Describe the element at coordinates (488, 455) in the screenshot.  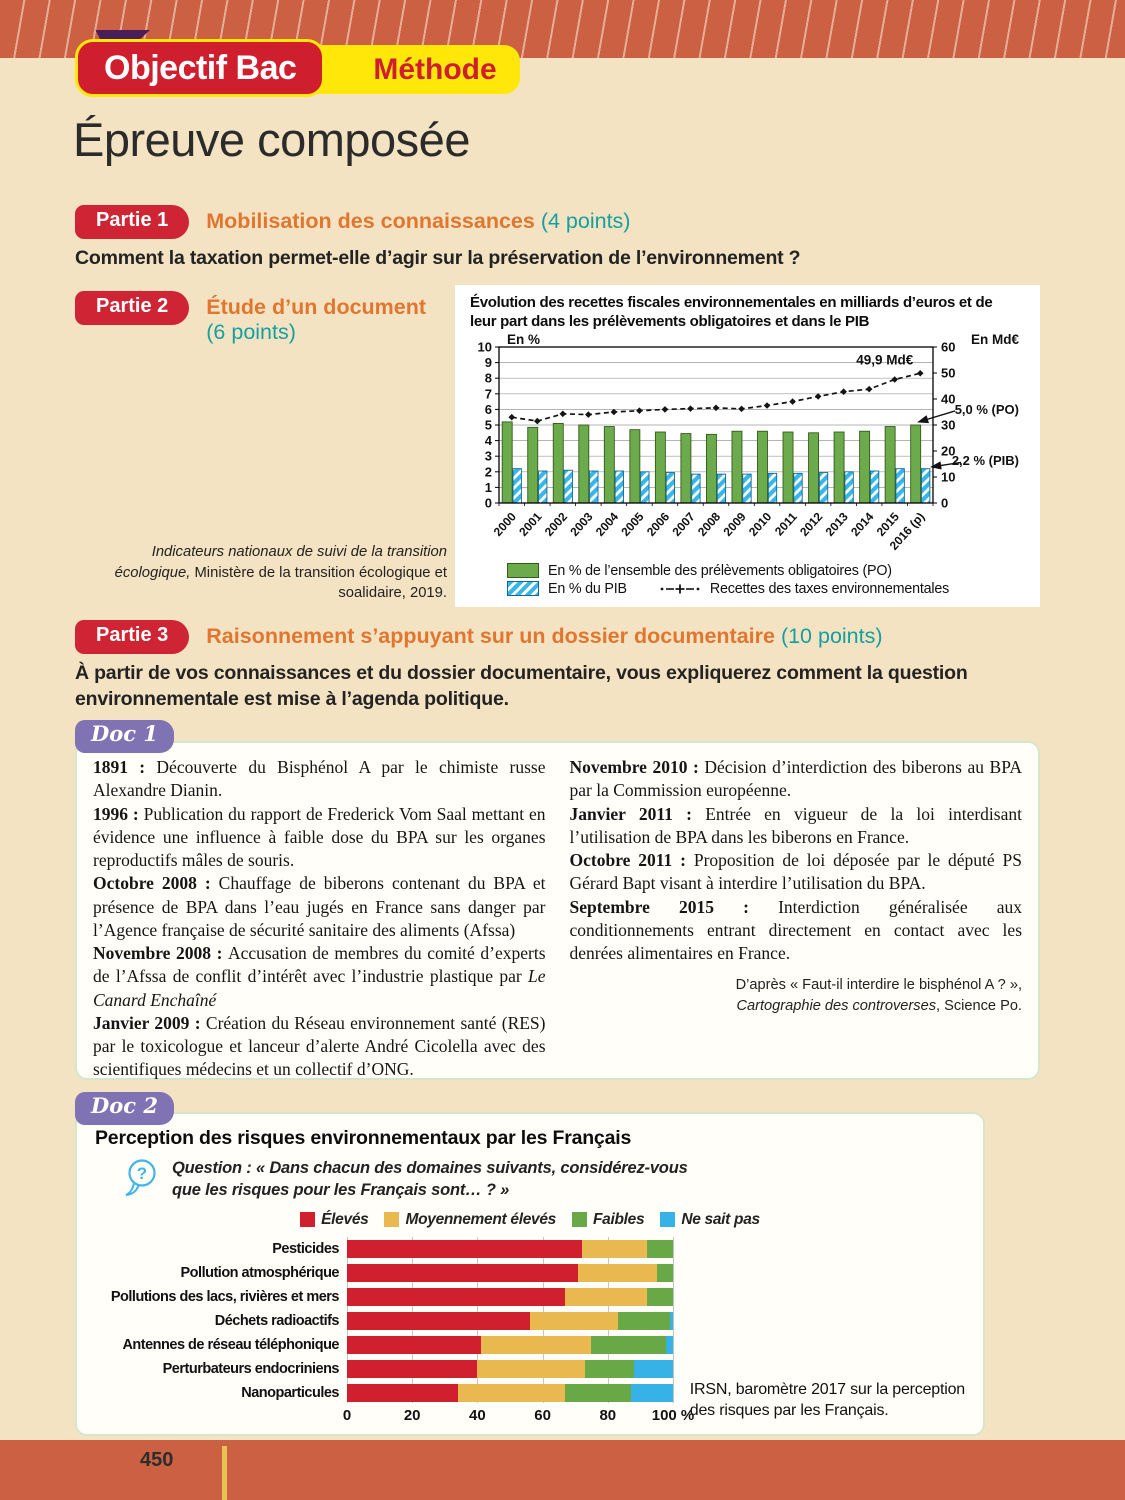
I see `left-axis-tick: 3` at that location.